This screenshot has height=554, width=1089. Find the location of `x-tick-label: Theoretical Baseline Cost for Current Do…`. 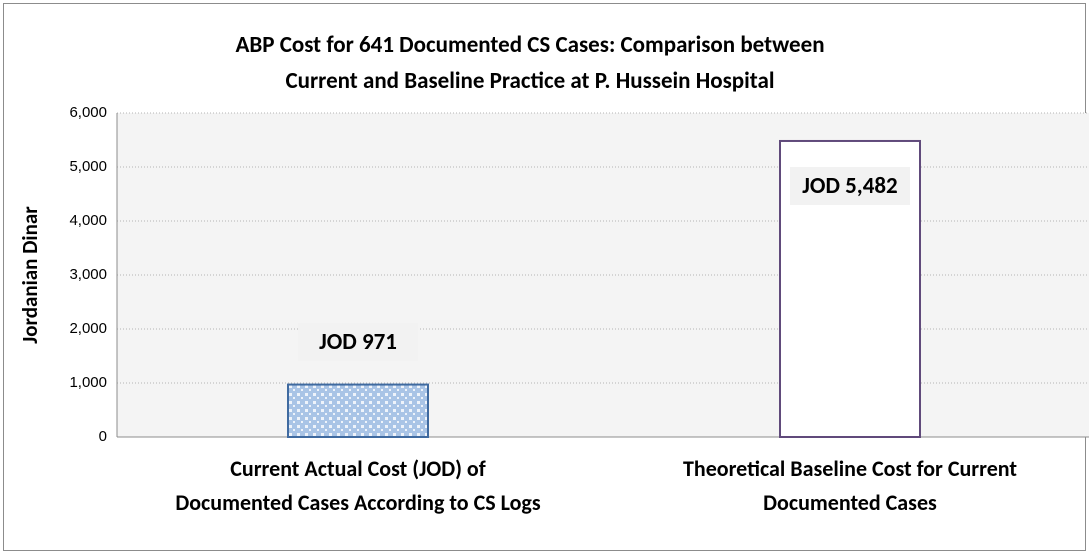

x-tick-label: Theoretical Baseline Cost for Current Do… is located at coordinates (850, 485).